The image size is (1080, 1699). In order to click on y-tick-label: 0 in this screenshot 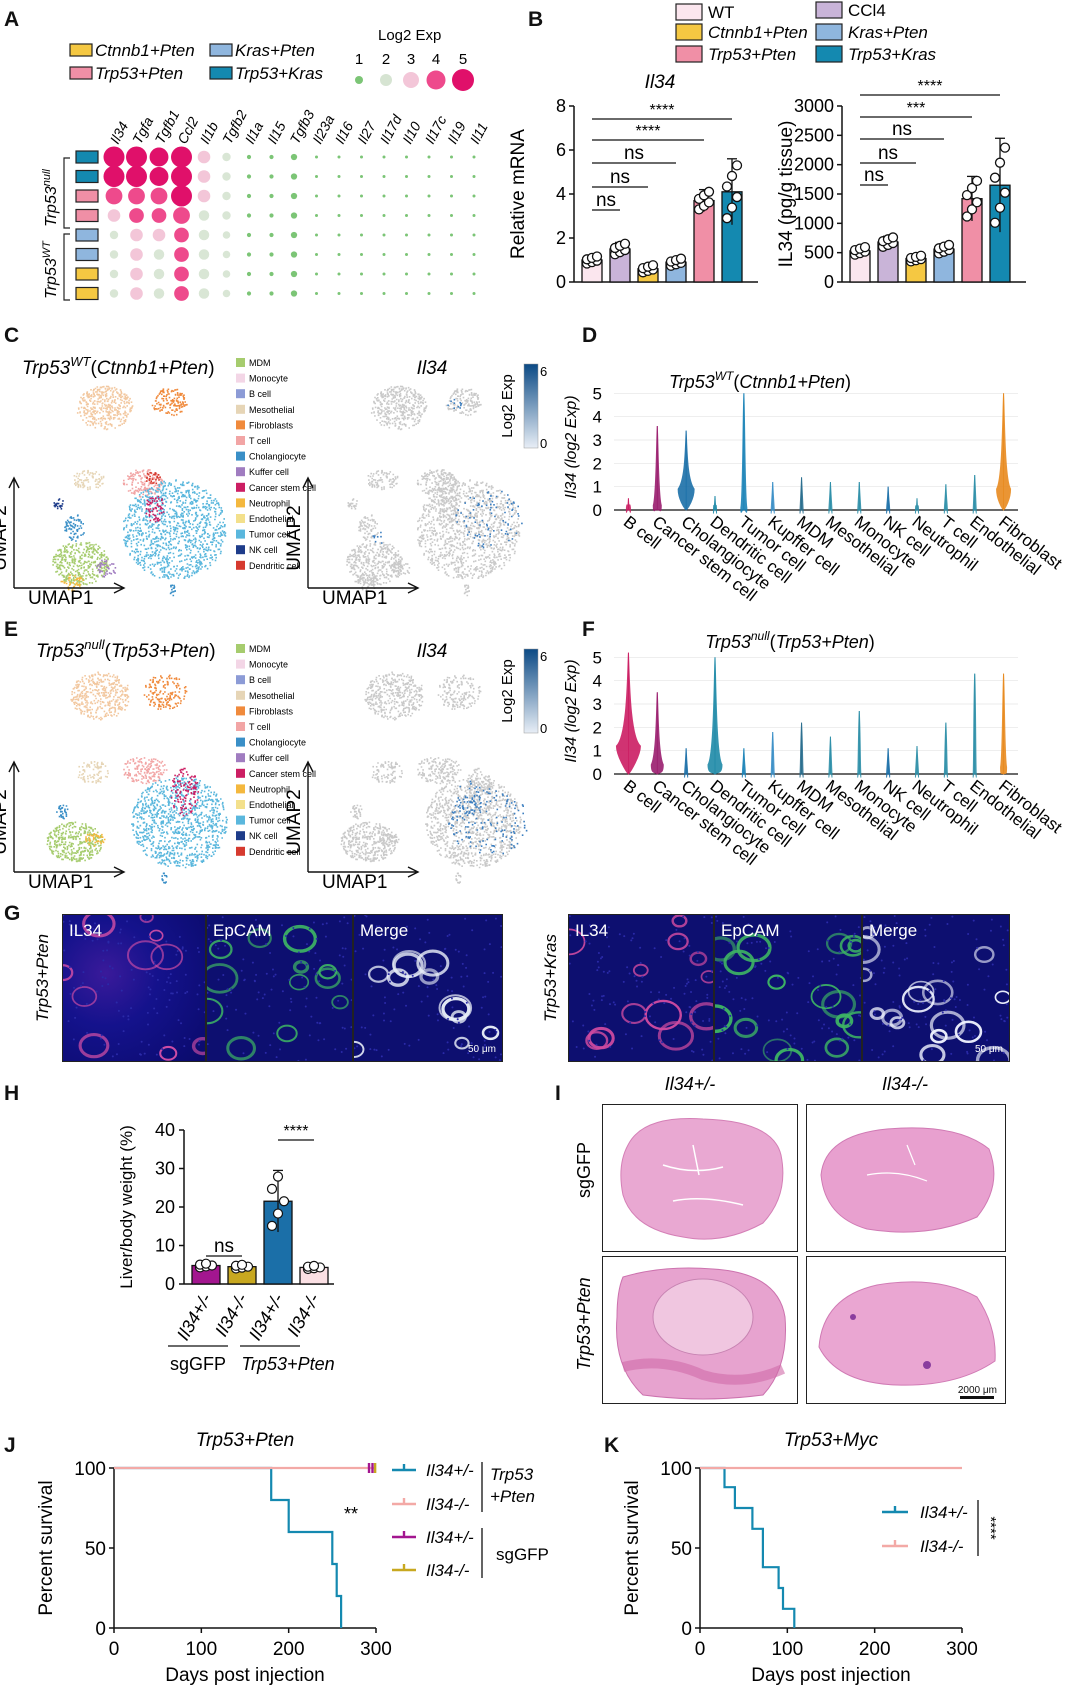, I will do `click(829, 282)`.